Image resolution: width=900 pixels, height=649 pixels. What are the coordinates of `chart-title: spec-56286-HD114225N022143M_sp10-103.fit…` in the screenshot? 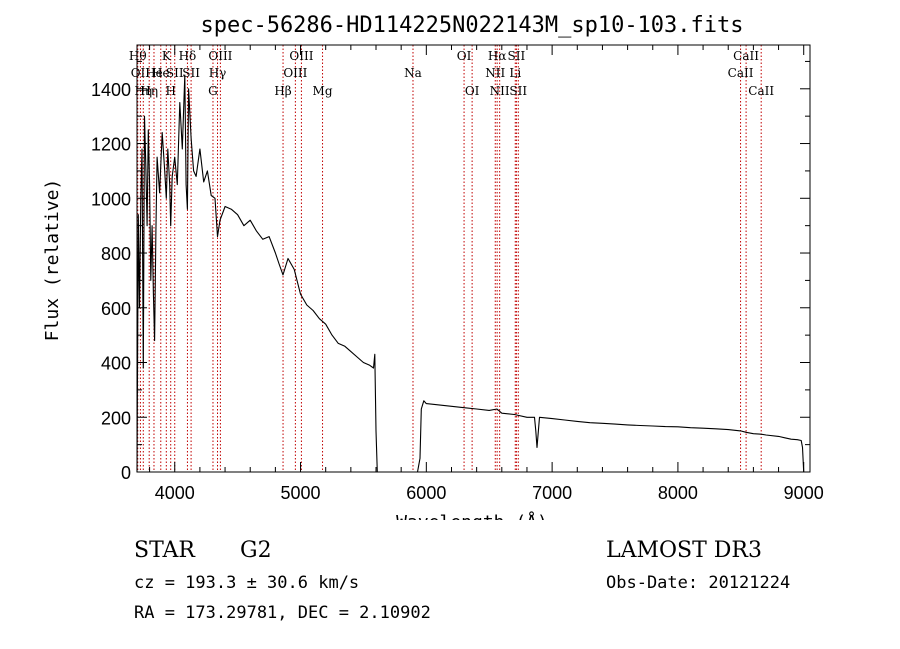 It's located at (471, 25).